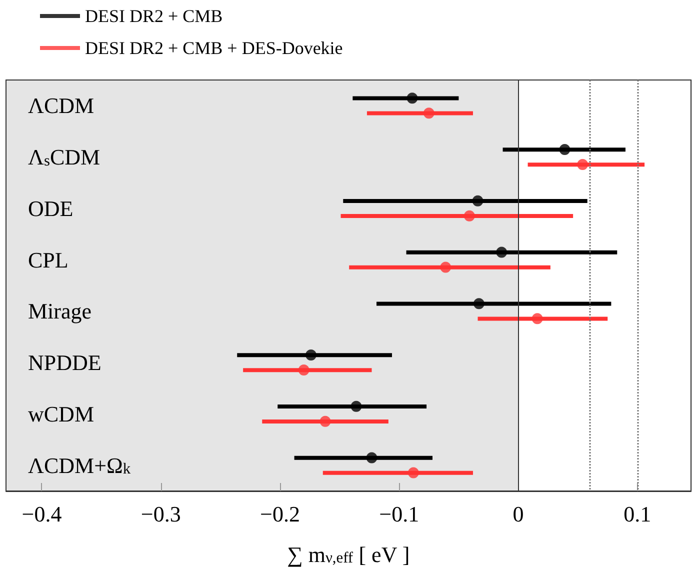  Describe the element at coordinates (399, 514) in the screenshot. I see `x-tick-label: −0.1` at that location.